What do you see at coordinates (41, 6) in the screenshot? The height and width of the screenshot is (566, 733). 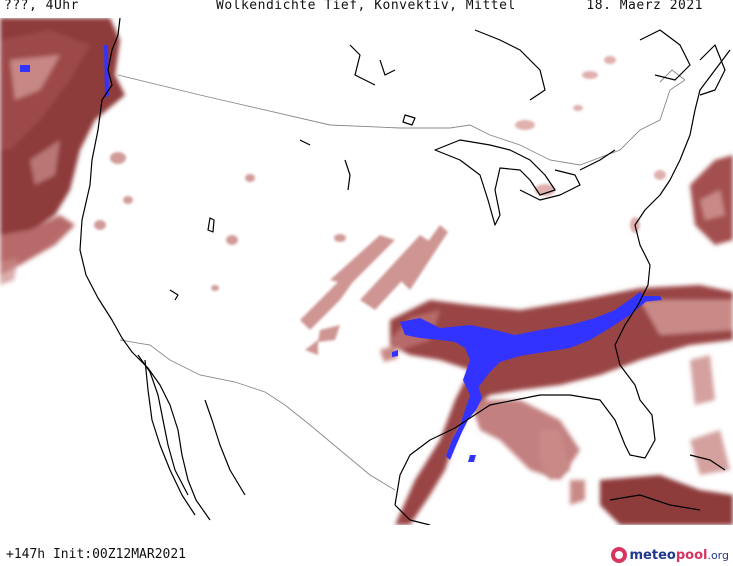 I see `valid-time-label: ???, 4Uhr` at bounding box center [41, 6].